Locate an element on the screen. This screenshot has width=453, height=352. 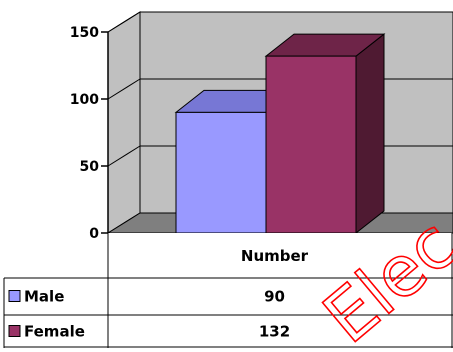
legend-label: Female is located at coordinates (54, 332).